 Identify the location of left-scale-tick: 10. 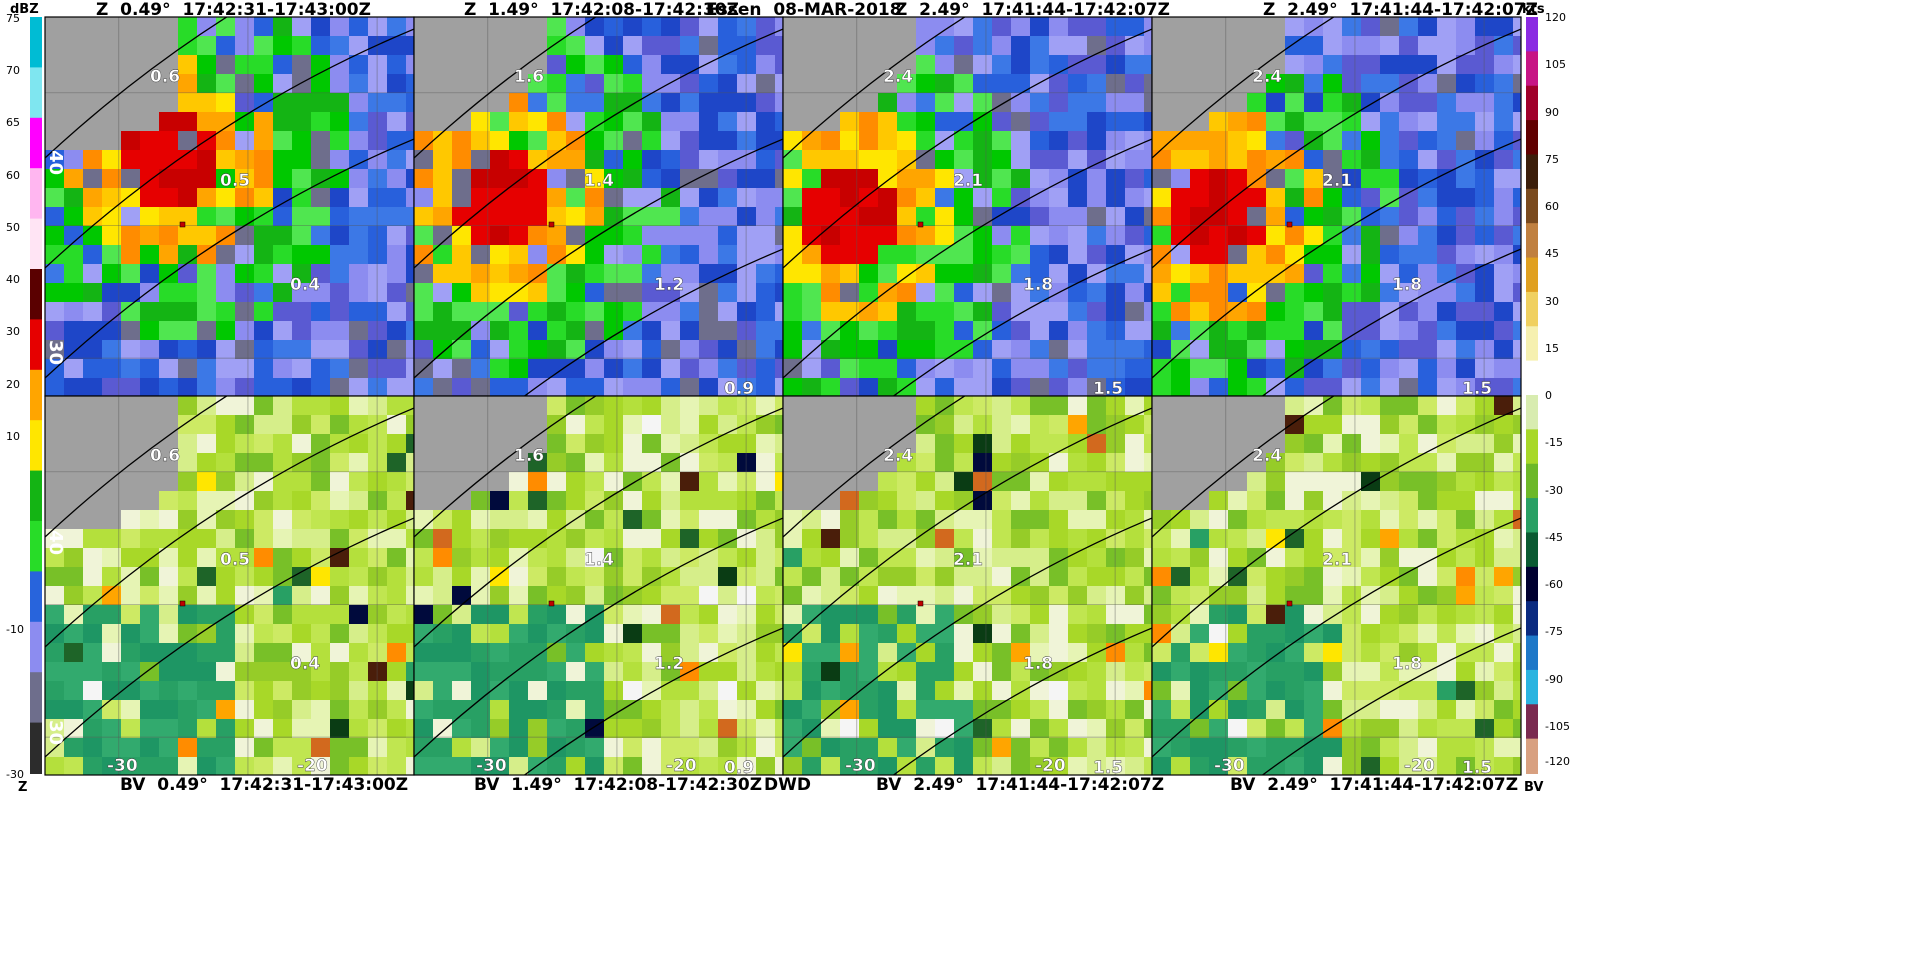
(13, 436).